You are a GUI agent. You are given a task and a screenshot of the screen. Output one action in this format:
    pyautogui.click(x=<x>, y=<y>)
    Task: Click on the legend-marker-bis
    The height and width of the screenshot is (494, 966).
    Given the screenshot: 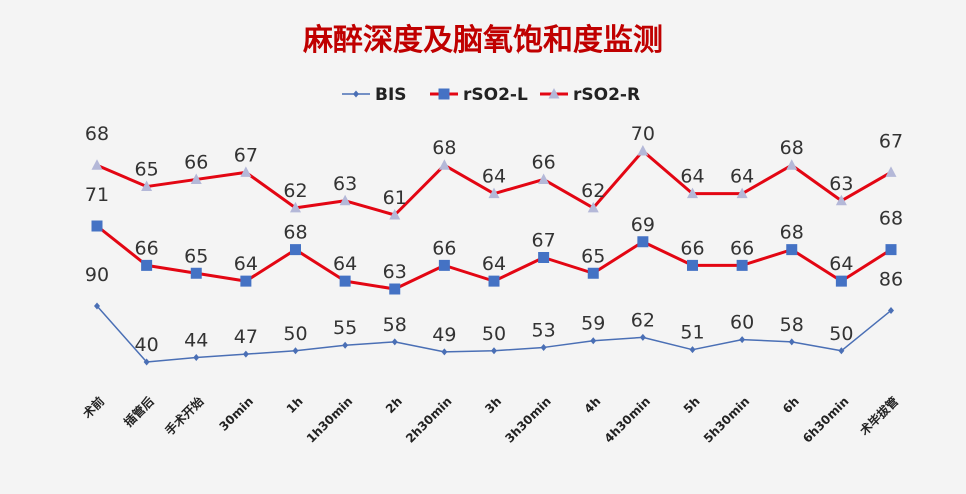 What is the action you would take?
    pyautogui.click(x=356, y=94)
    